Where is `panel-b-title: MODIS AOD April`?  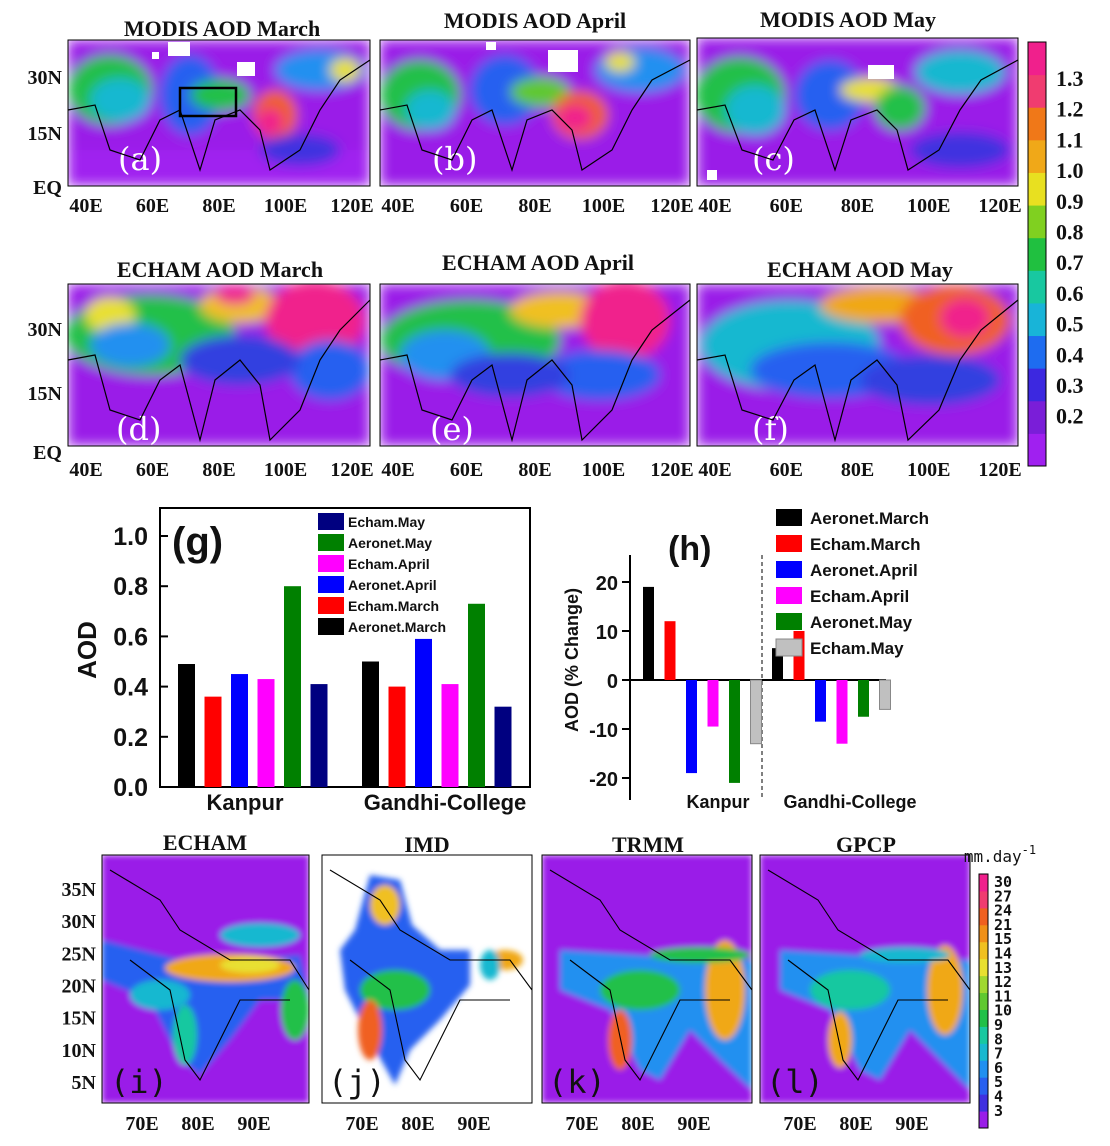 panel-b-title: MODIS AOD April is located at coordinates (535, 20).